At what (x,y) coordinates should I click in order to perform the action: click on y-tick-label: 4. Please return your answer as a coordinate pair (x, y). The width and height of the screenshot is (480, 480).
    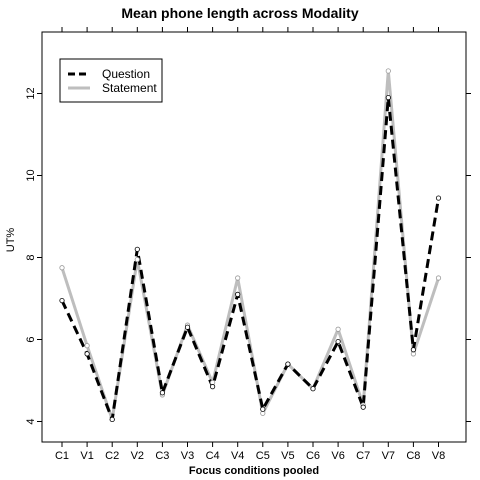
    Looking at the image, I should click on (31, 421).